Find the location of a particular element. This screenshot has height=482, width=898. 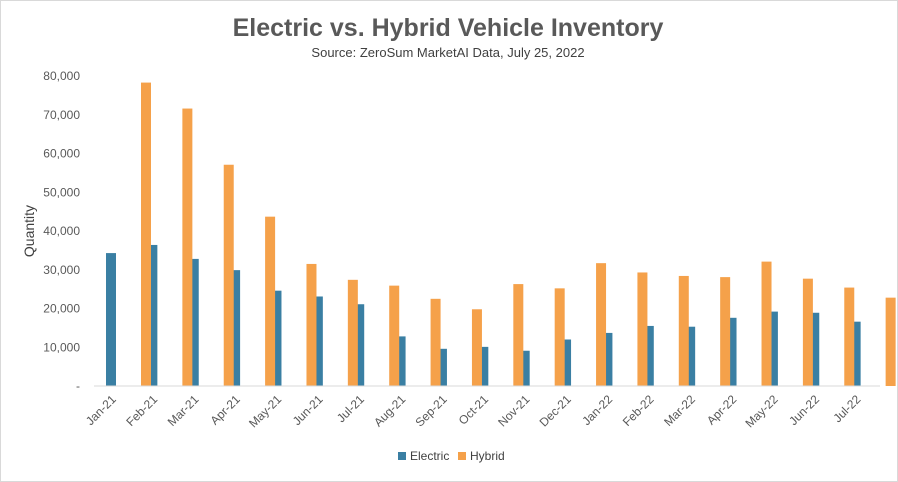

x-tick-label: Mar-22 is located at coordinates (679, 410).